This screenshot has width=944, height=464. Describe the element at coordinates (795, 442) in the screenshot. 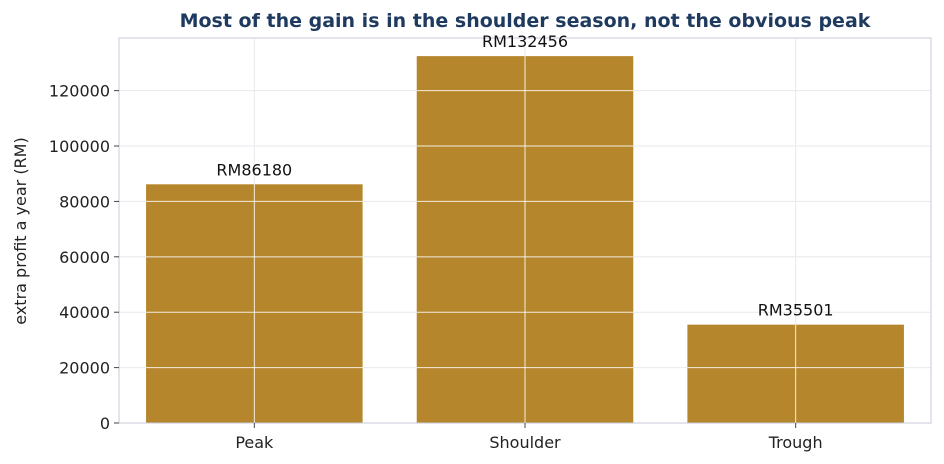

I see `x-tick-label: Trough` at that location.